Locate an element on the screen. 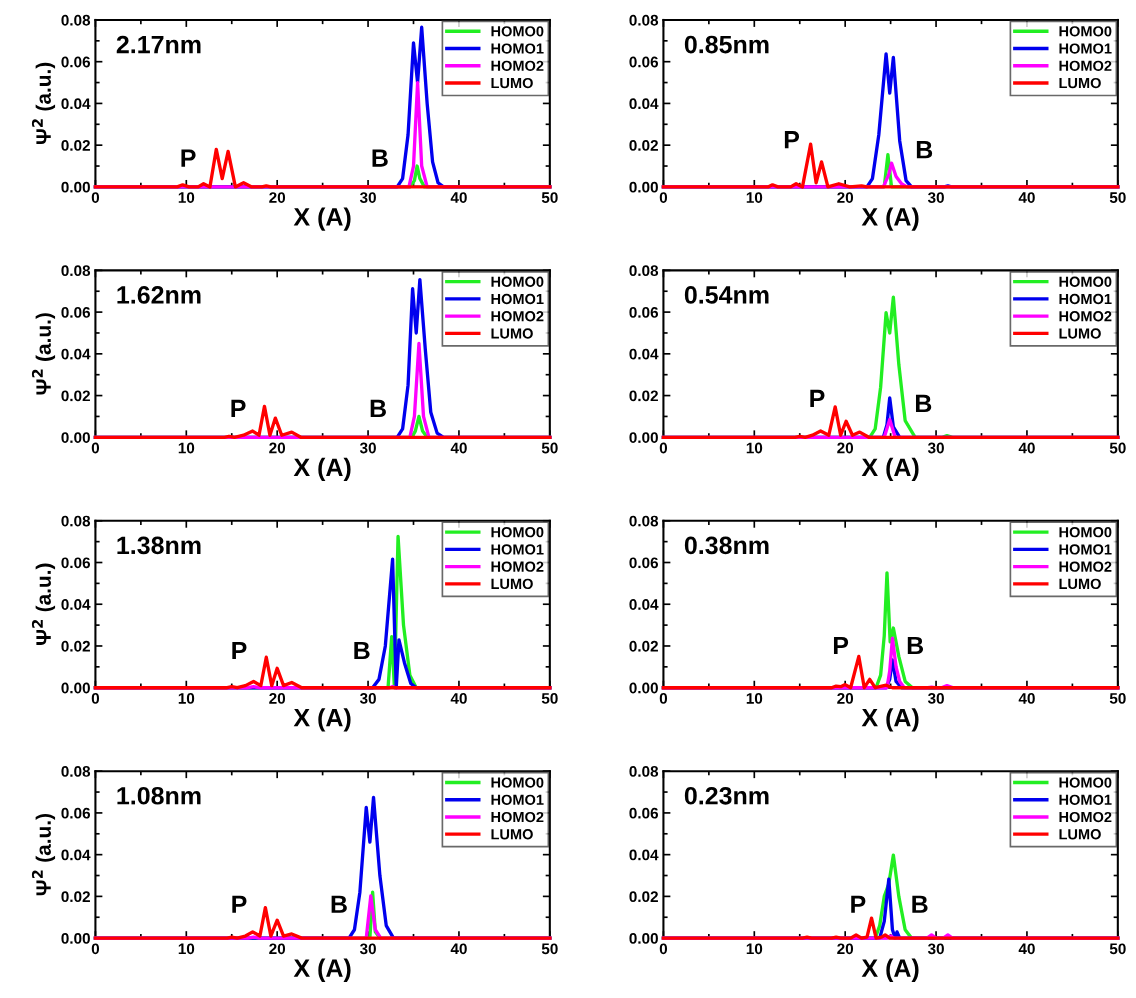 Image resolution: width=1136 pixels, height=998 pixels. annotation: 1.08nm is located at coordinates (159, 795).